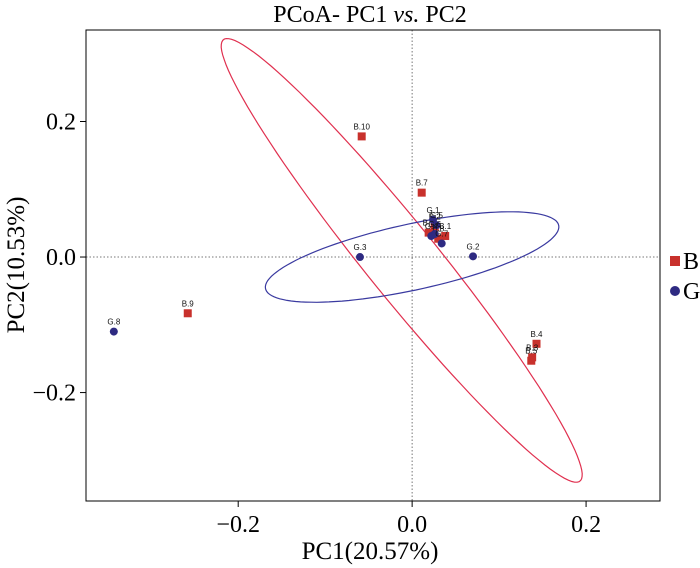 Image resolution: width=700 pixels, height=568 pixels. What do you see at coordinates (359, 257) in the screenshot?
I see `point-G.3` at bounding box center [359, 257].